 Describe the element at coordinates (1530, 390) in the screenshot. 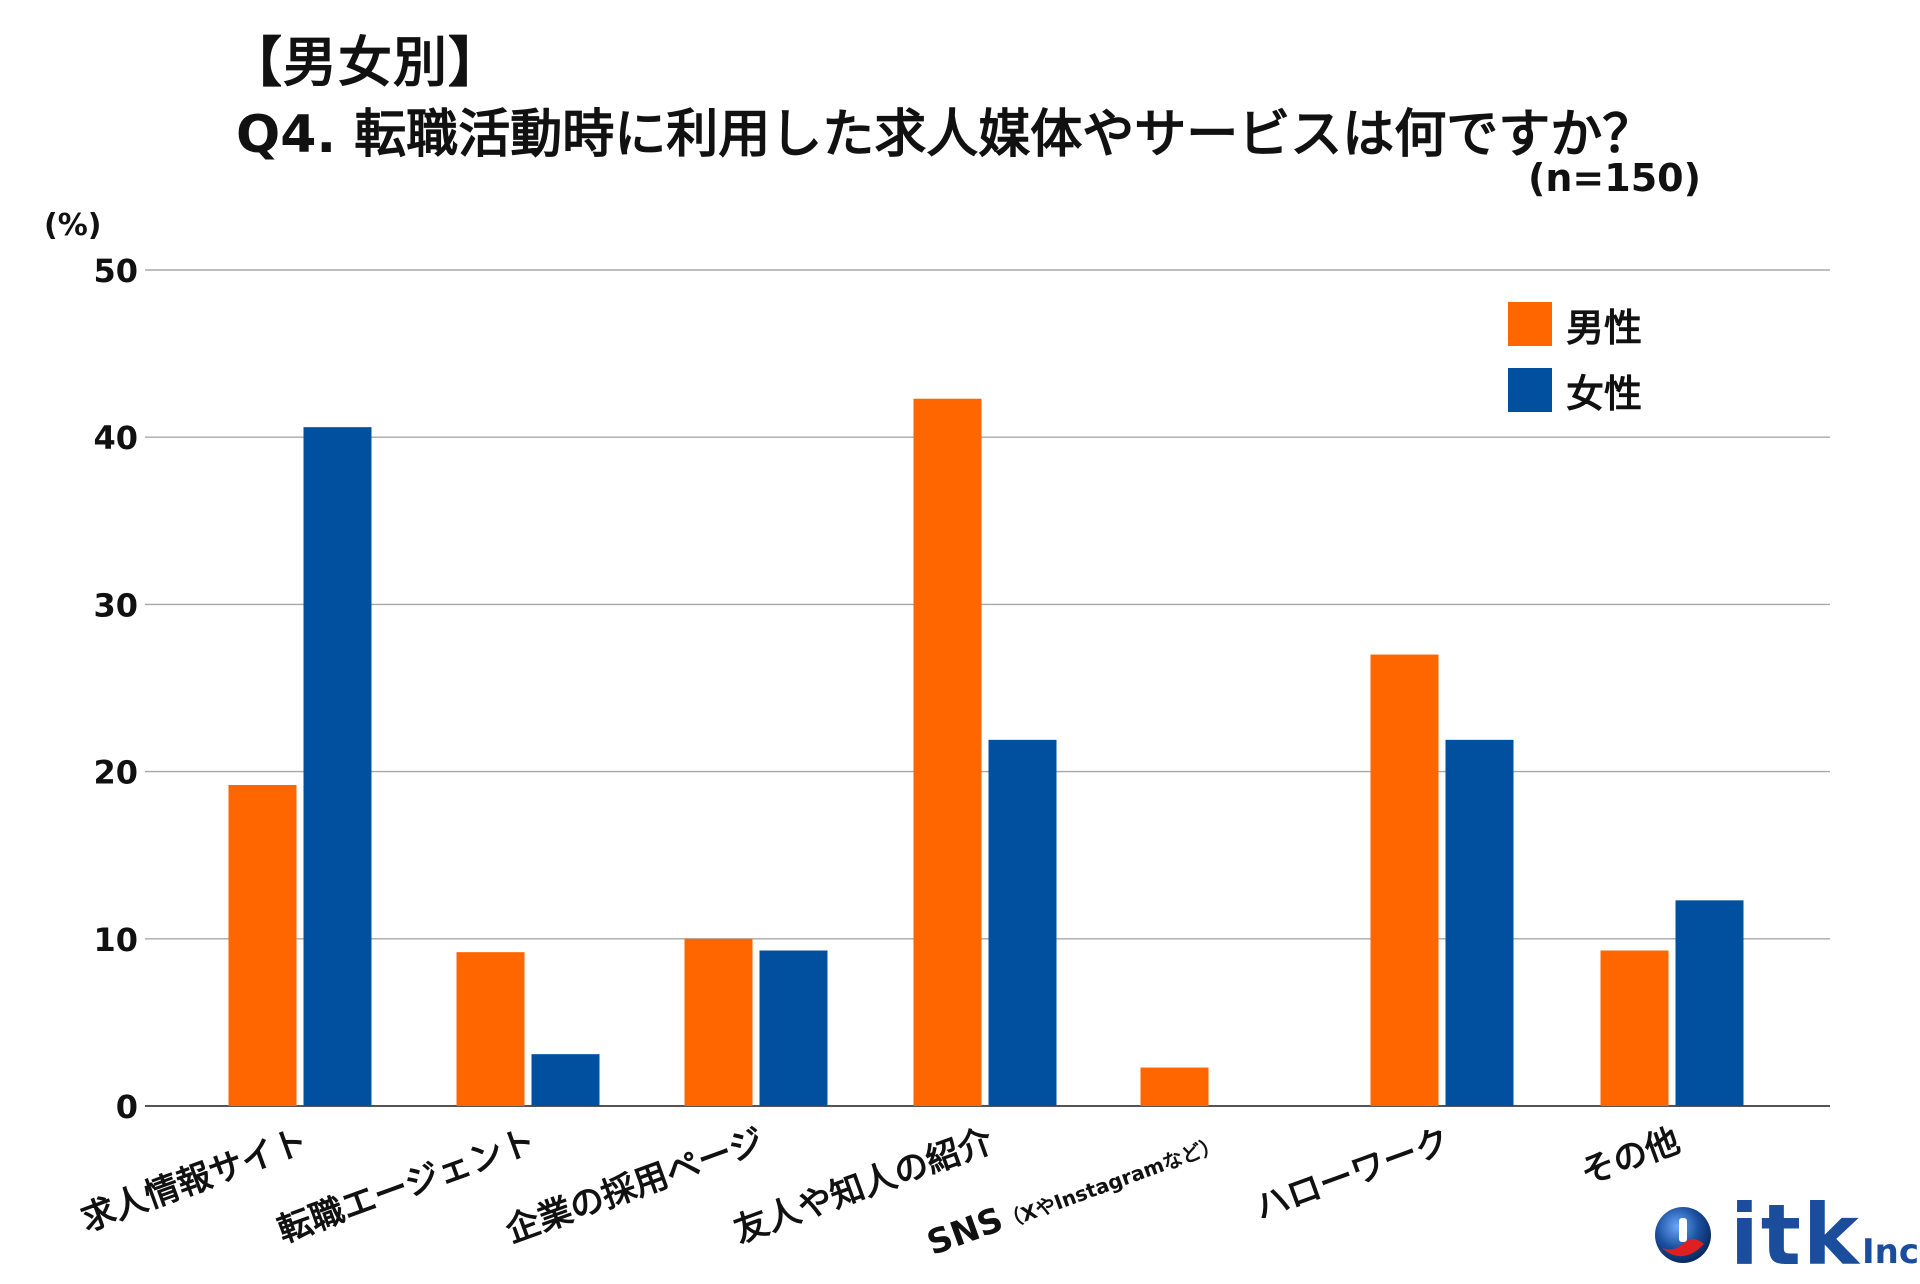

I see `legend-swatch-female` at that location.